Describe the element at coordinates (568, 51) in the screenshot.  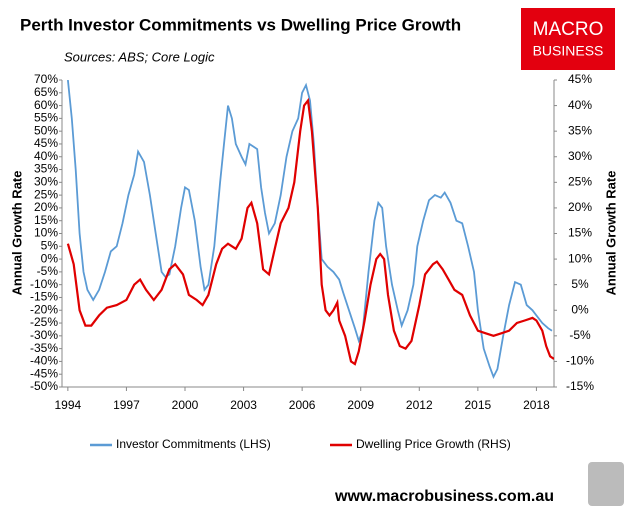
I see `logo-text: BUSINESS` at that location.